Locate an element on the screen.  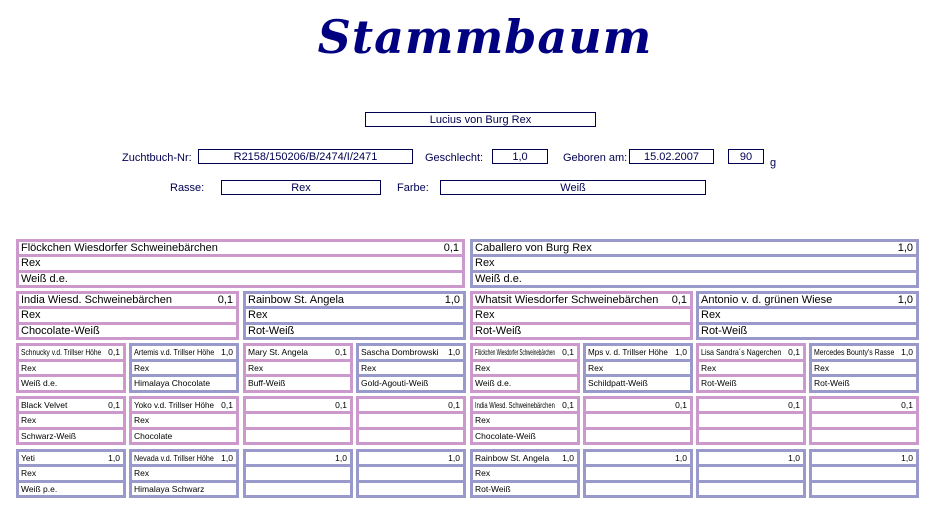
ancestor-name-field: Mary St. Angela 0,1 is located at coordinates (298, 352).